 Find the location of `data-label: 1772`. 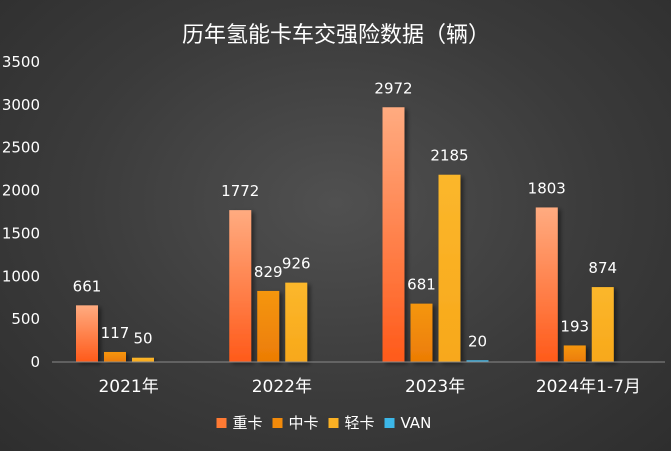

data-label: 1772 is located at coordinates (240, 191).